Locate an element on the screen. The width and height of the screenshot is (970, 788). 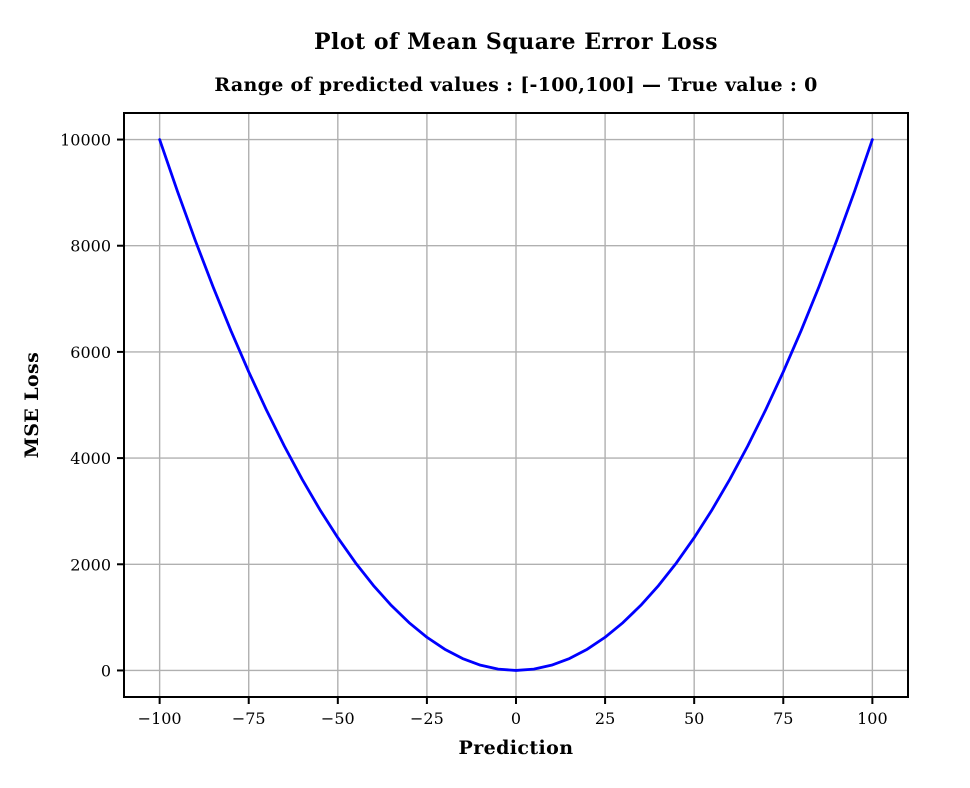
x-tick-label: 0 is located at coordinates (516, 718).